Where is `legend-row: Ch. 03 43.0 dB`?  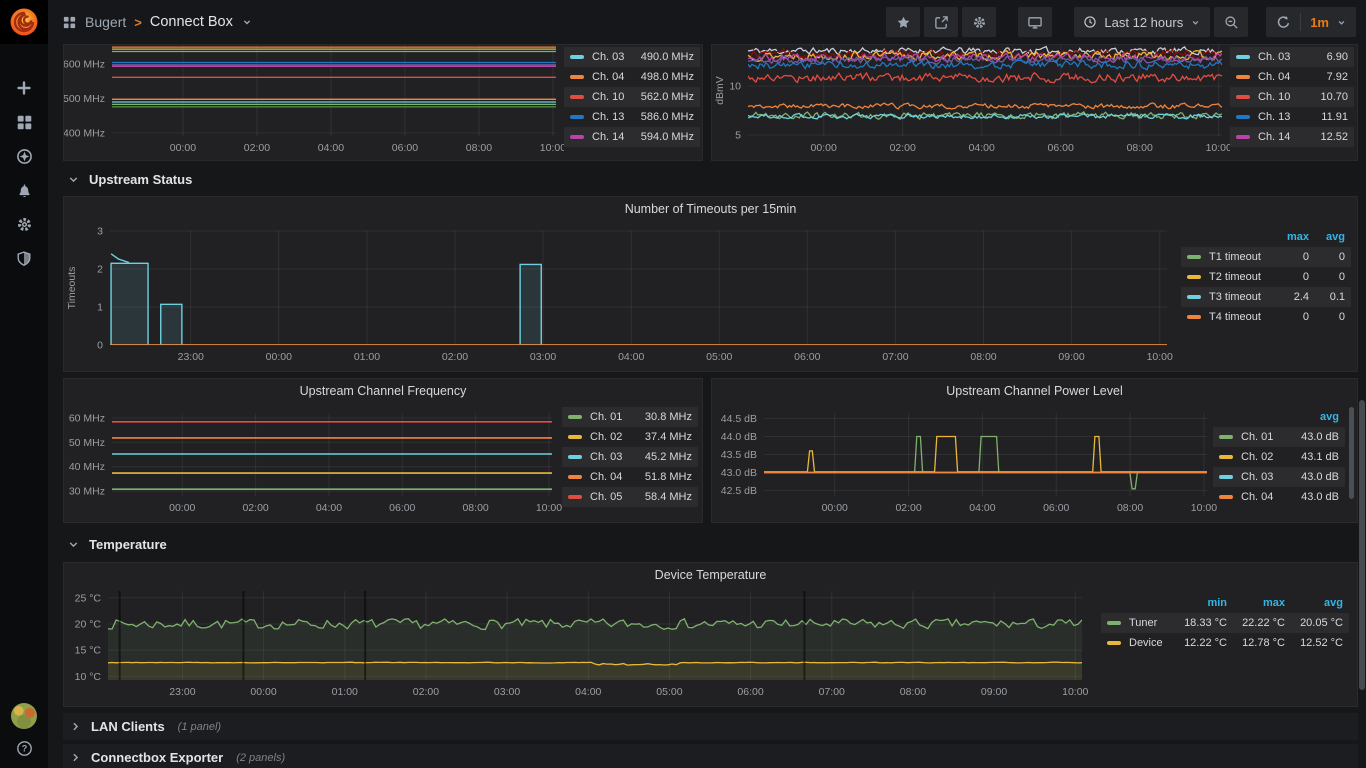
legend-row: Ch. 03 43.0 dB is located at coordinates (1279, 477).